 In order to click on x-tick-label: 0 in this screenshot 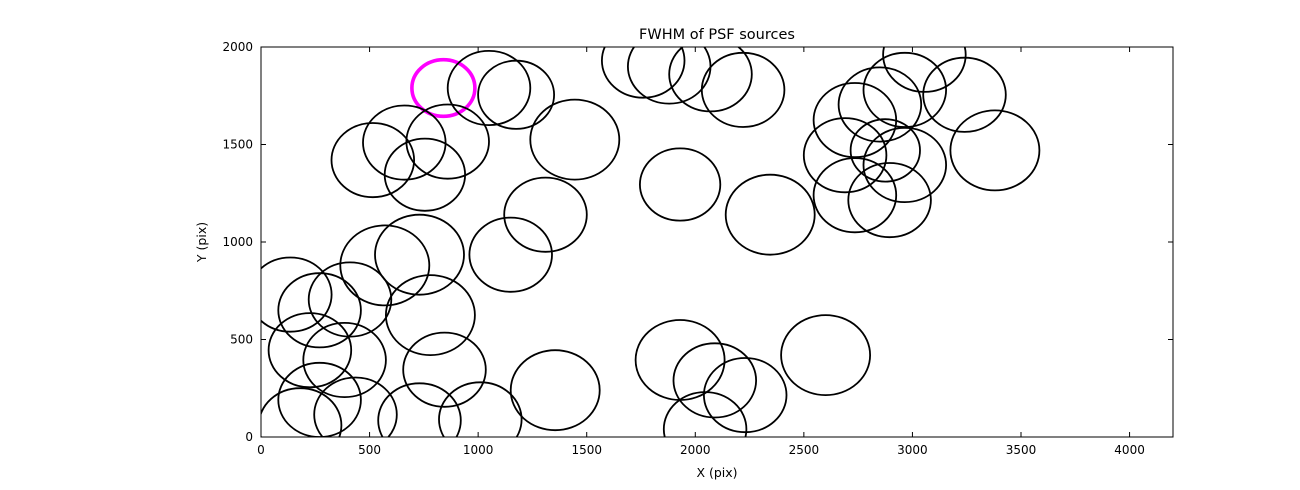, I will do `click(261, 450)`.